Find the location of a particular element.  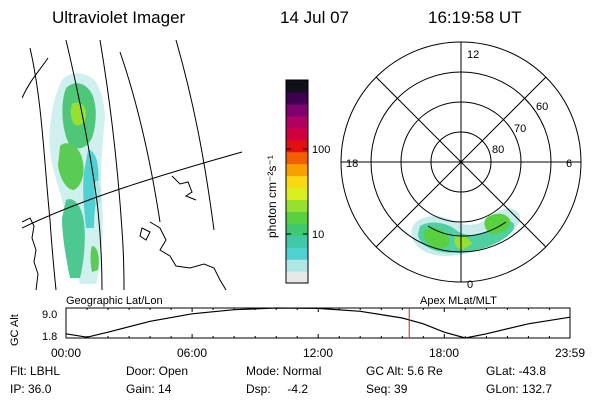

x-tick-1200: 12:00 is located at coordinates (318, 353).